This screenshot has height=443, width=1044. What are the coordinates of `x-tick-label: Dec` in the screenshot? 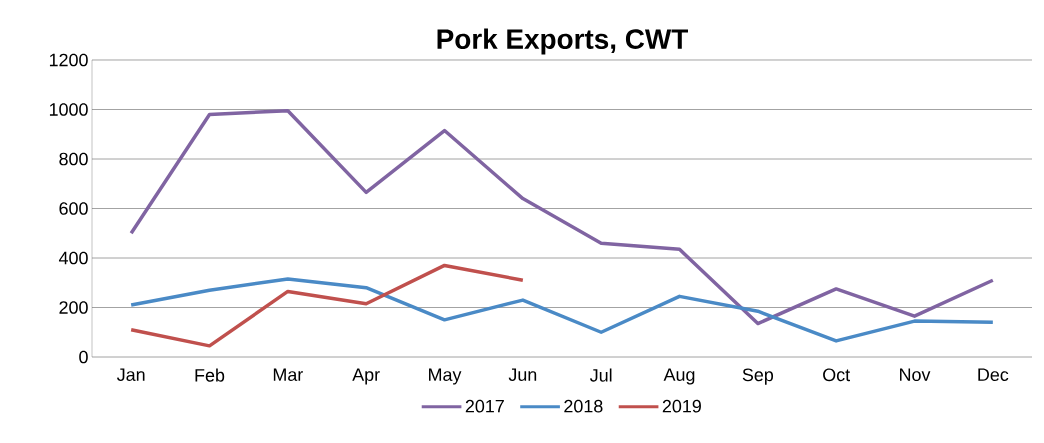 It's located at (993, 374).